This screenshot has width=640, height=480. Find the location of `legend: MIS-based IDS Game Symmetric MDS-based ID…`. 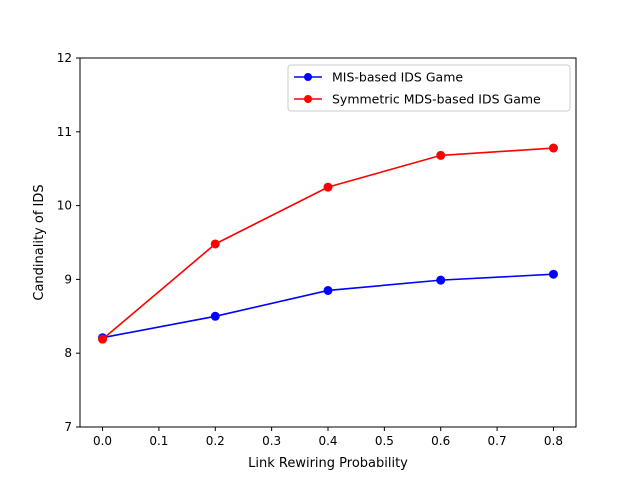

legend: MIS-based IDS Game Symmetric MDS-based ID… is located at coordinates (429, 88).